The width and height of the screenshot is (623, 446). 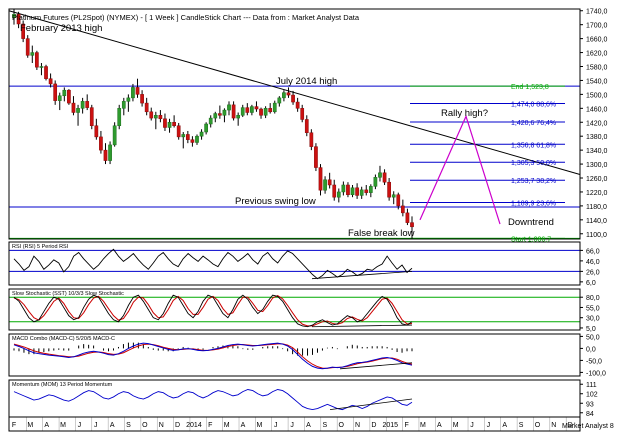 What do you see at coordinates (533, 163) in the screenshot?
I see `fib-level-label: 1,305,3 50,0%` at bounding box center [533, 163].